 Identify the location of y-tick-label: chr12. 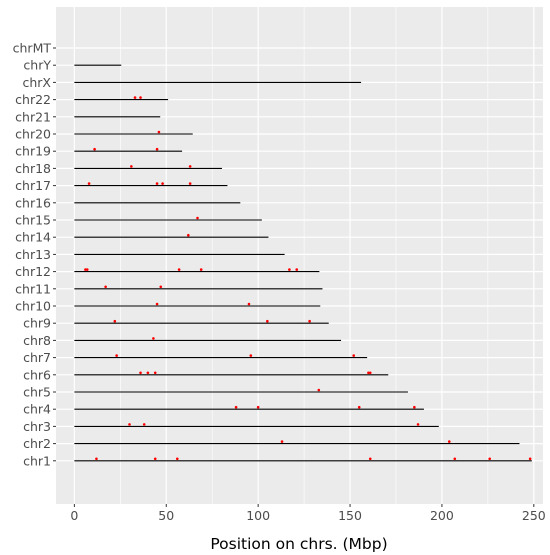
(33, 271).